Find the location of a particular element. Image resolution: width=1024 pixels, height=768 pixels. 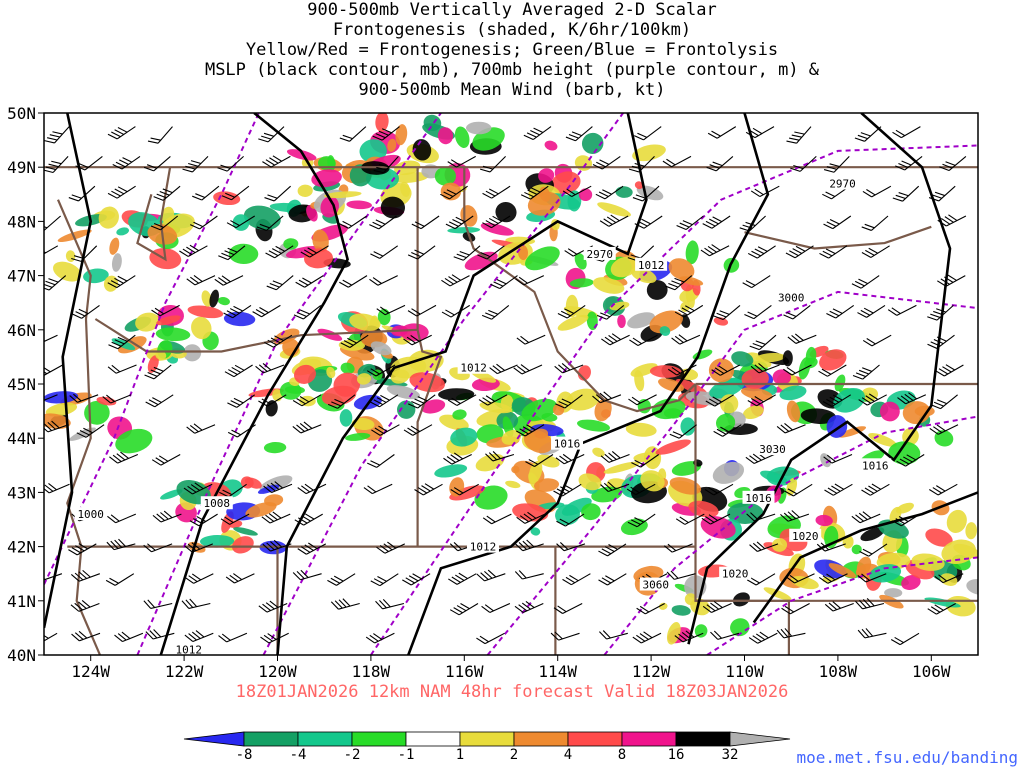

lon-label: 112W is located at coordinates (651, 671).